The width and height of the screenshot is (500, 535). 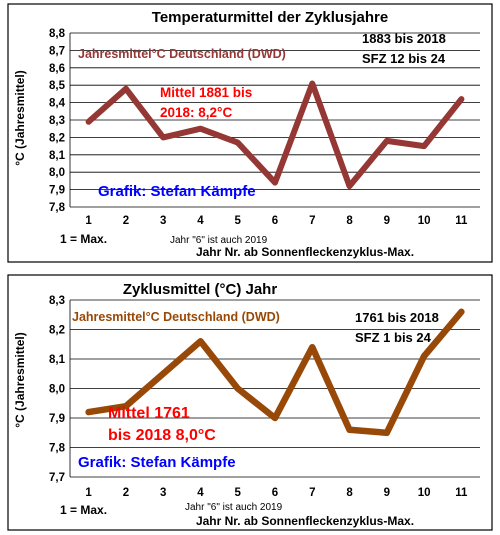 What do you see at coordinates (83, 510) in the screenshot?
I see `chart-2-max-note: 1 = Max.` at bounding box center [83, 510].